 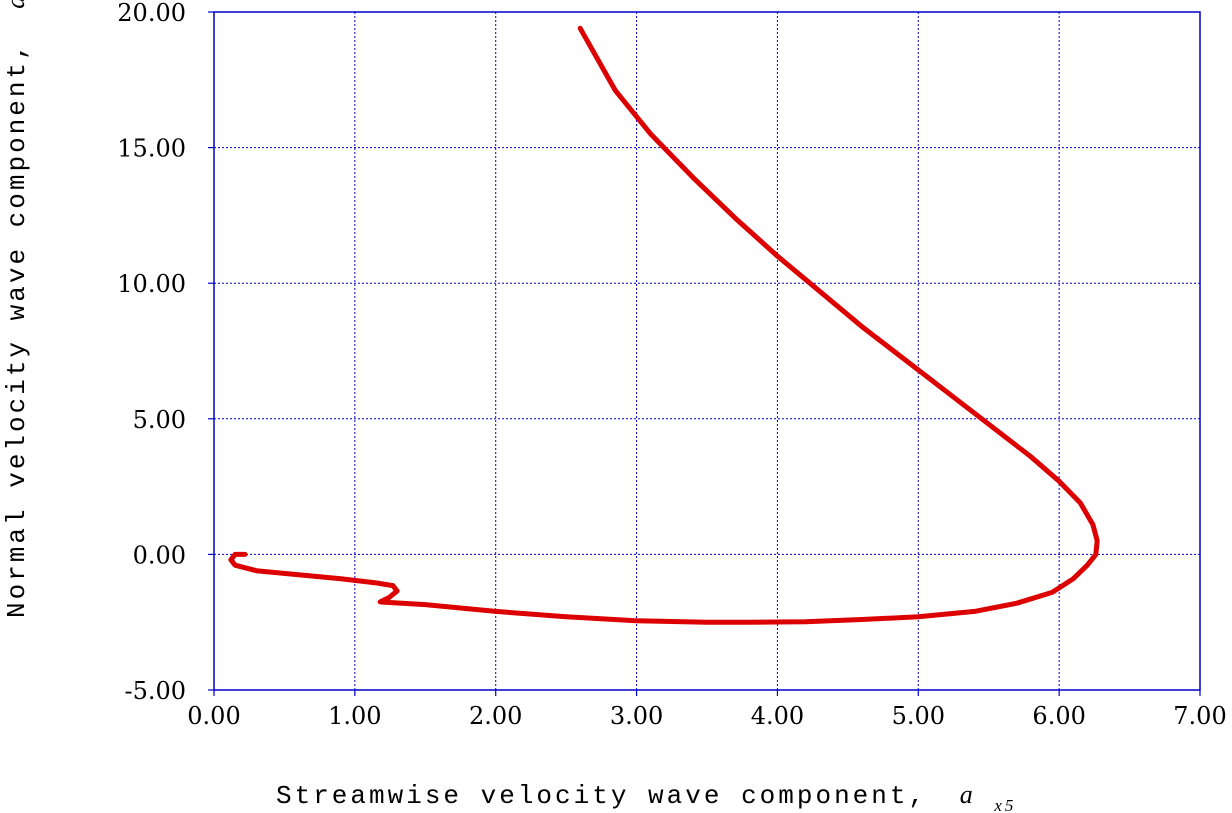 I want to click on y-axis-title: Normal velocity wave component, a y5, so click(x=18, y=309).